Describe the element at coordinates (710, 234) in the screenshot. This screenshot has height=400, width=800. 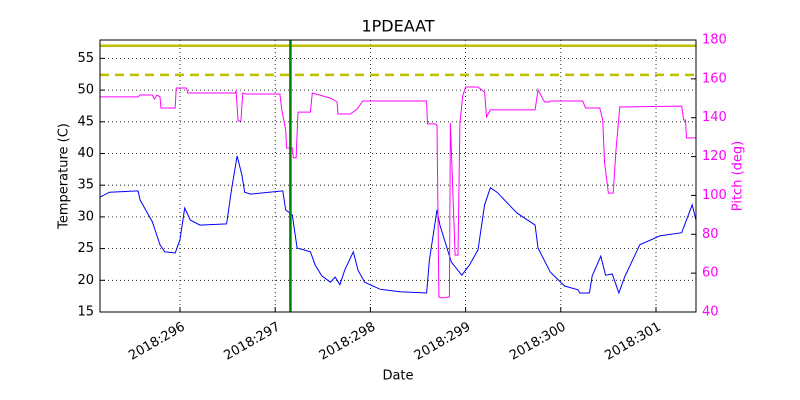
I see `y2-tick-label: 80` at that location.